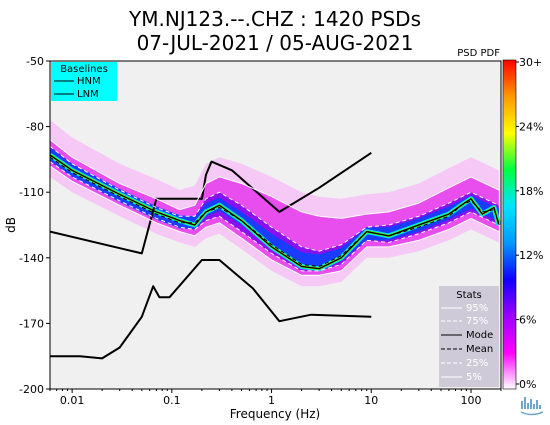 The width and height of the screenshot is (550, 425). What do you see at coordinates (478, 53) in the screenshot?
I see `colorbar-title: PSD PDF` at bounding box center [478, 53].